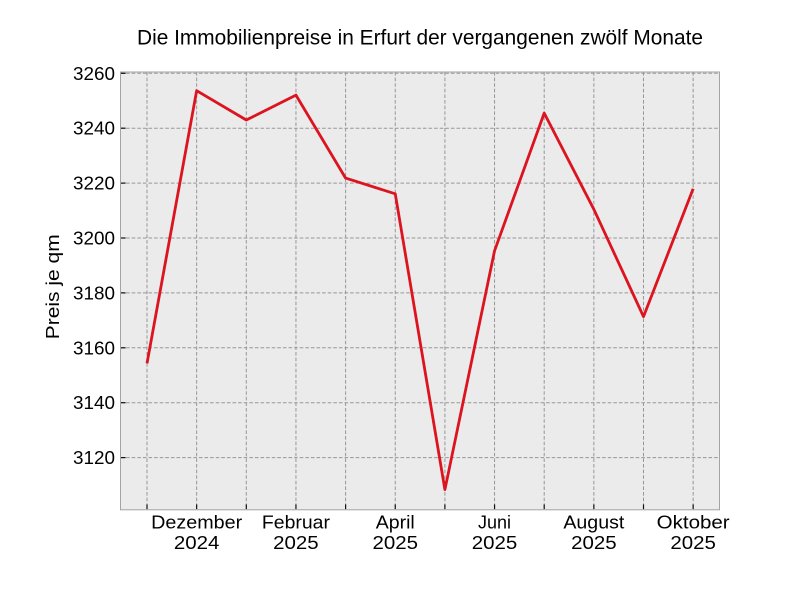  Describe the element at coordinates (395, 523) in the screenshot. I see `svg-text: April` at that location.